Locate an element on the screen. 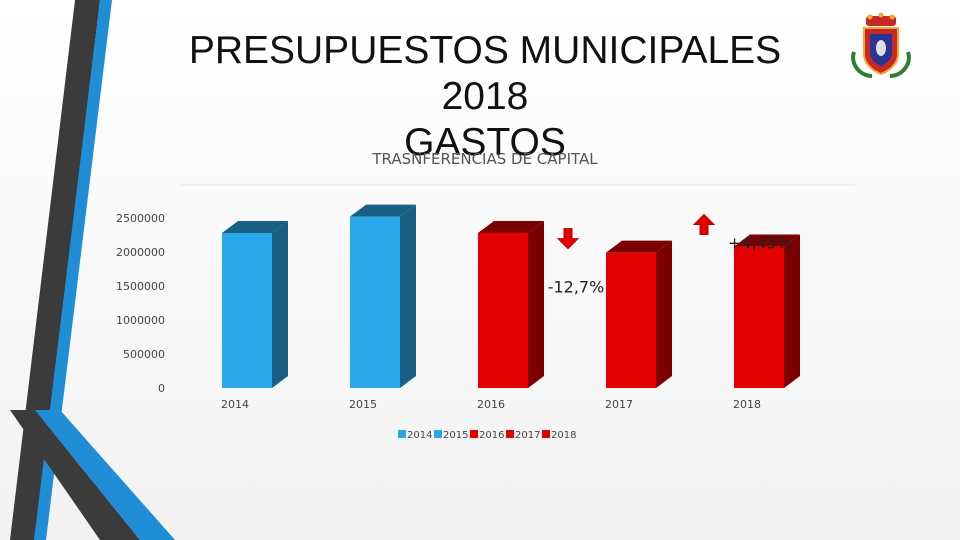  y-tick-label: 2500000 is located at coordinates (140, 218).